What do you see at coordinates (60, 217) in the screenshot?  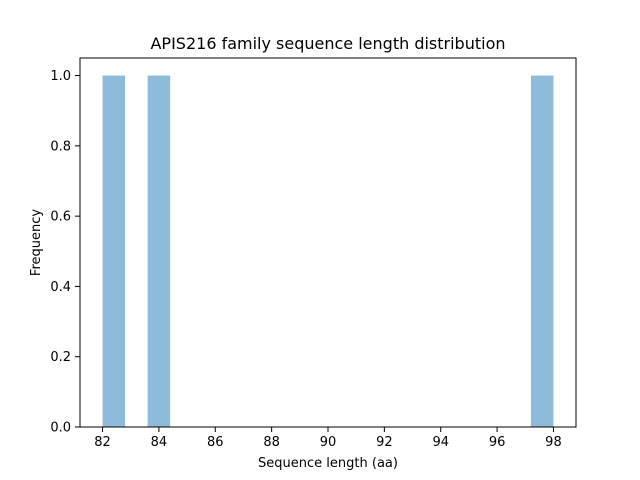 I see `y-tick-label: 0.6` at bounding box center [60, 217].